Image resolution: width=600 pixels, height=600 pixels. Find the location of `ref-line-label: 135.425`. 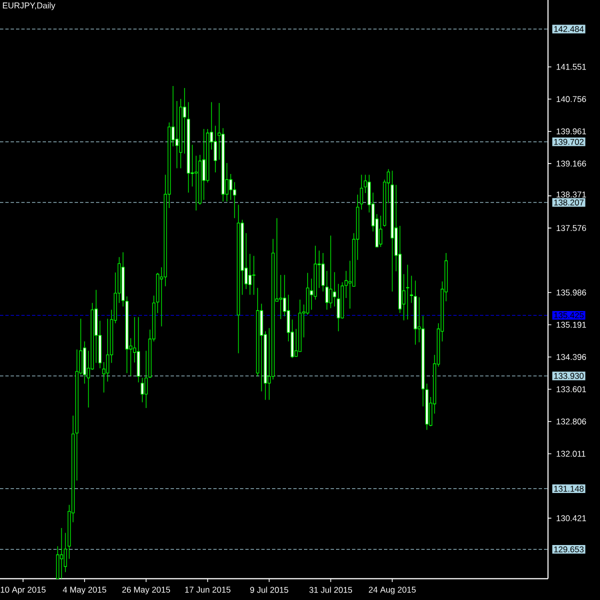

ref-line-label: 135.425 is located at coordinates (569, 315).